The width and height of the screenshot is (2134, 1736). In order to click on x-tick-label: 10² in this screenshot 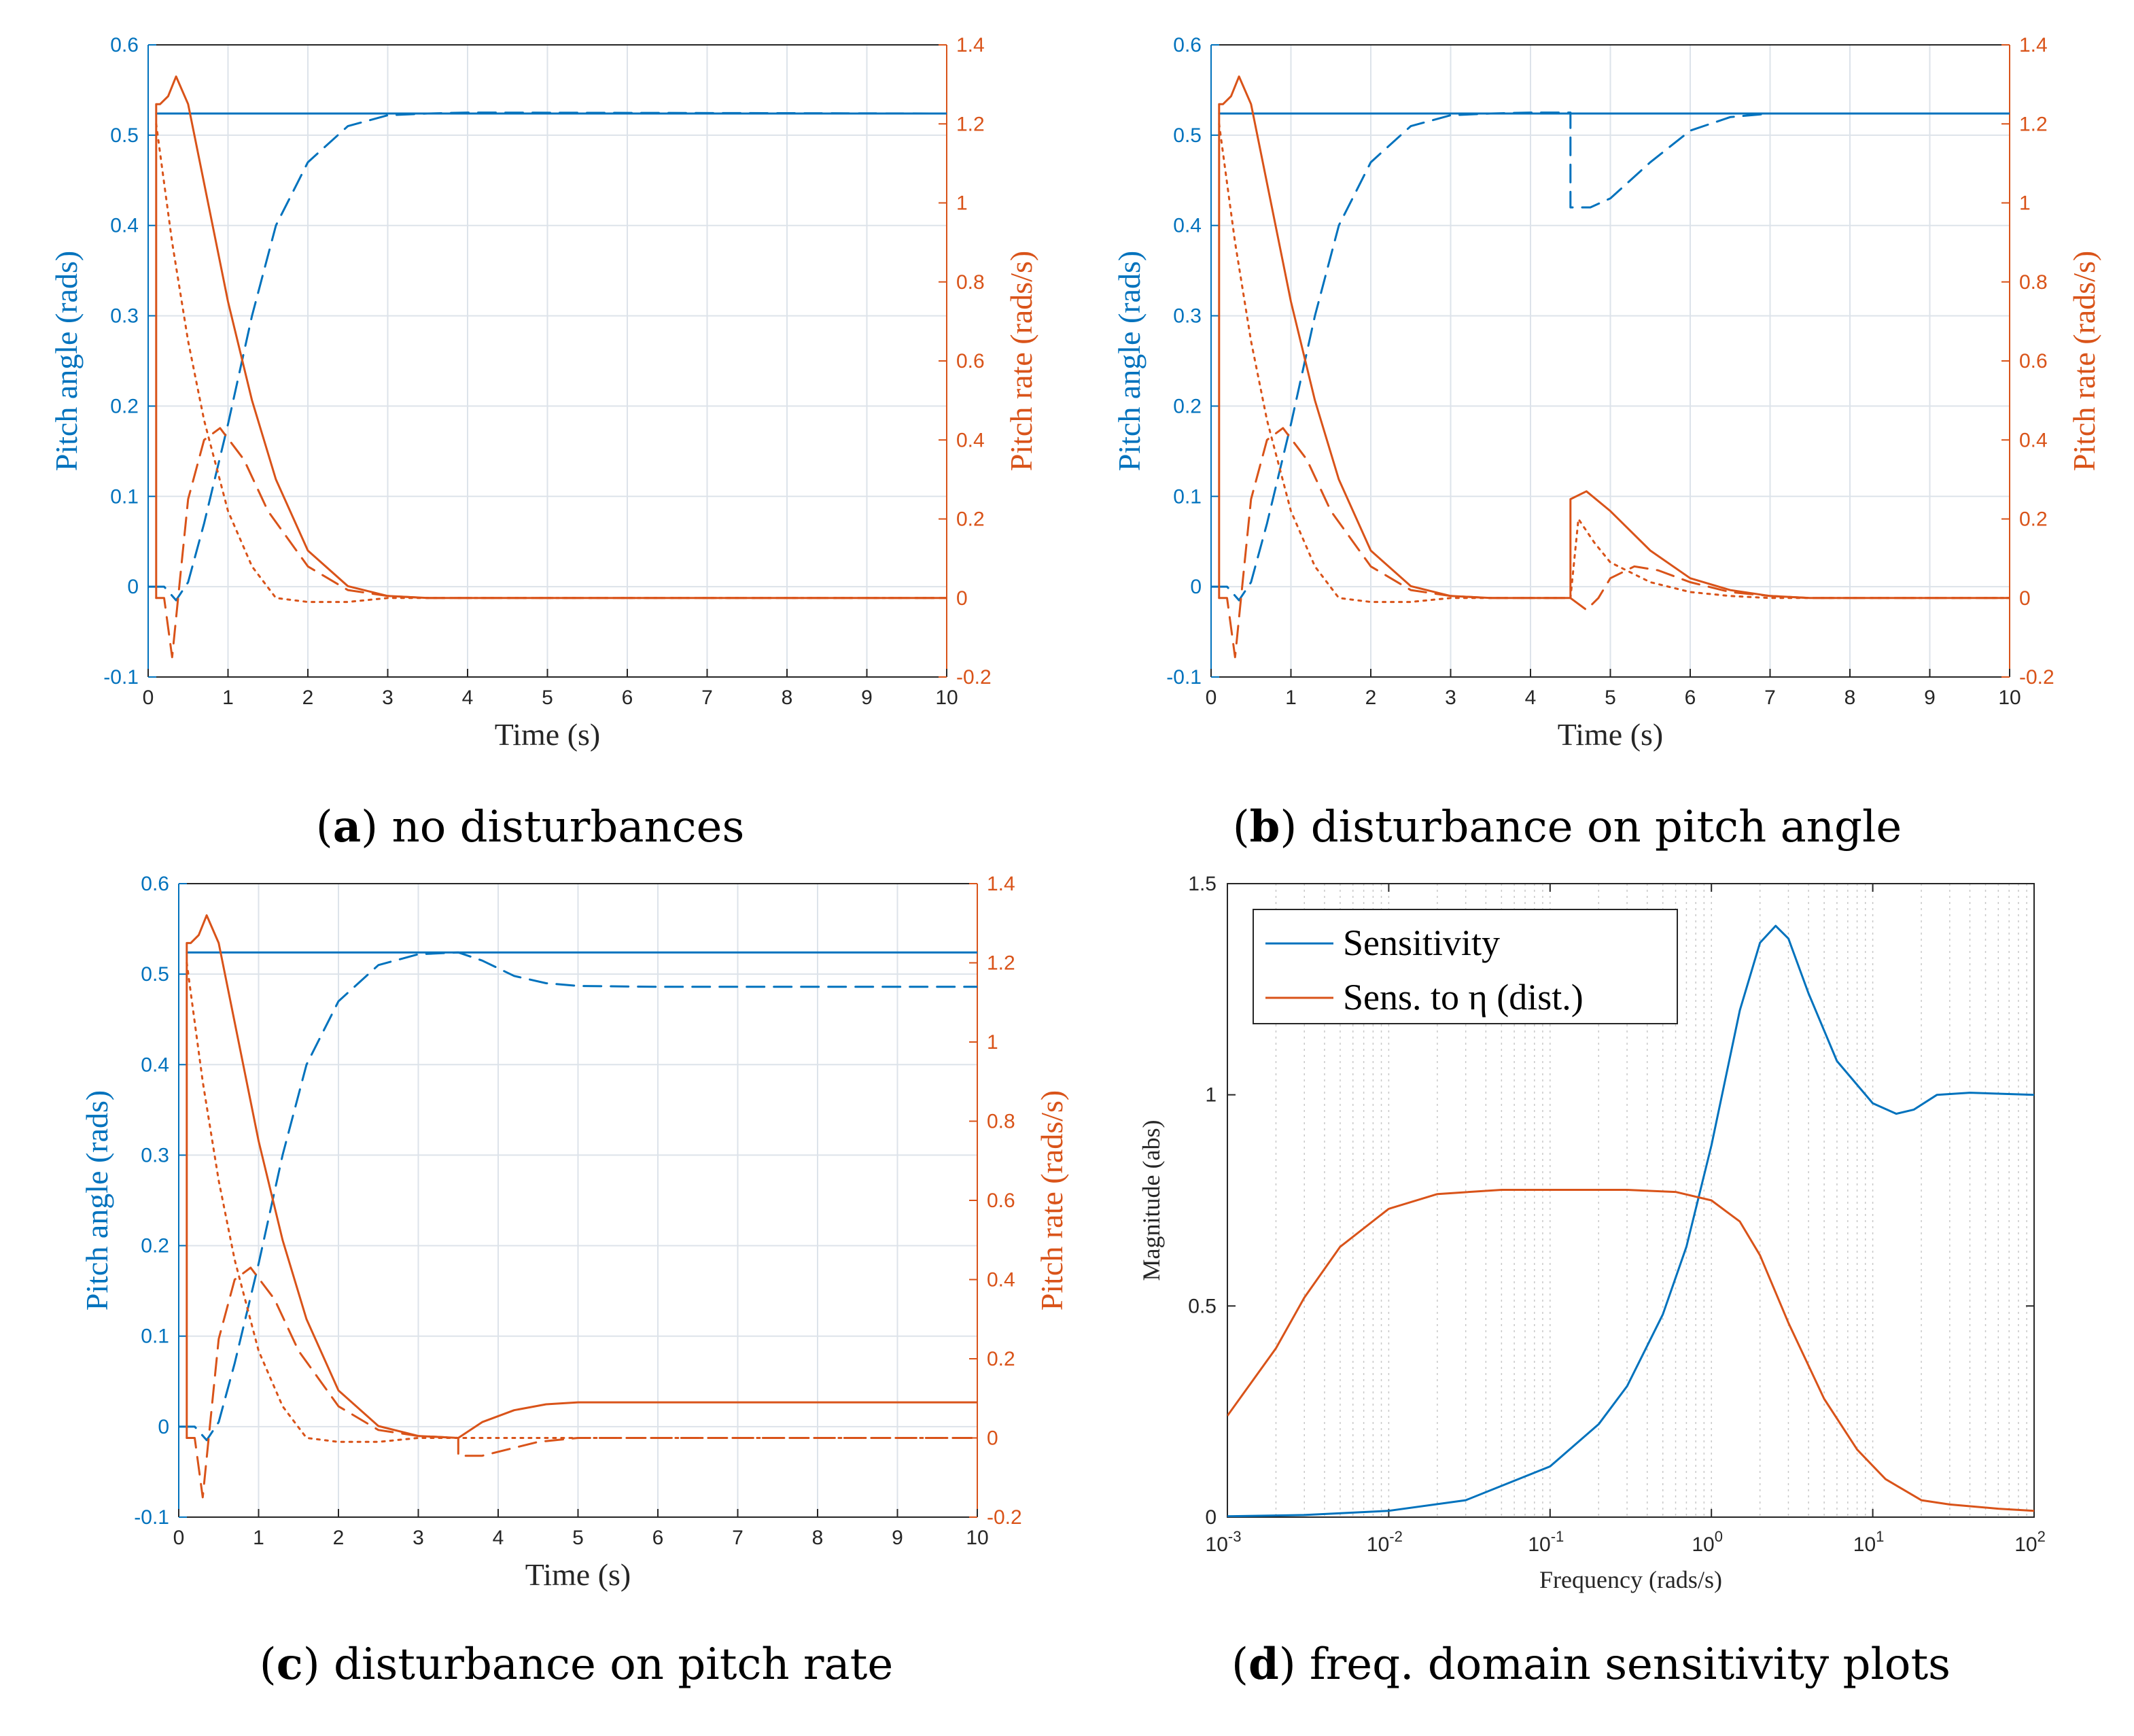, I will do `click(2030, 1542)`.